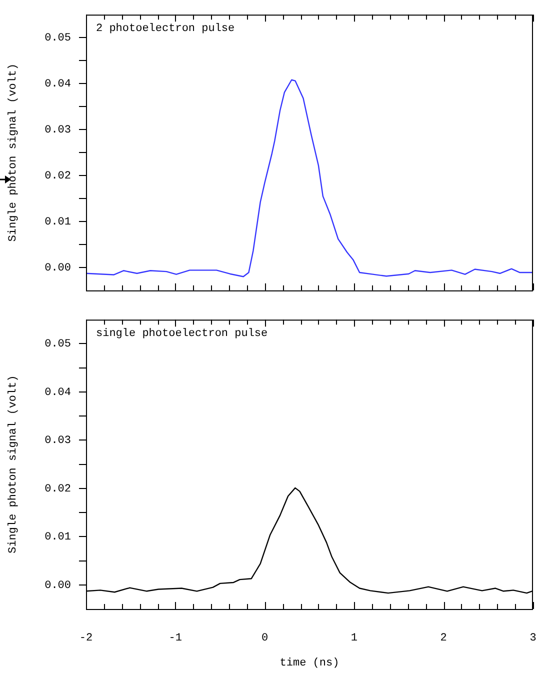  What do you see at coordinates (310, 663) in the screenshot?
I see `x-axis-title: time (ns)` at bounding box center [310, 663].